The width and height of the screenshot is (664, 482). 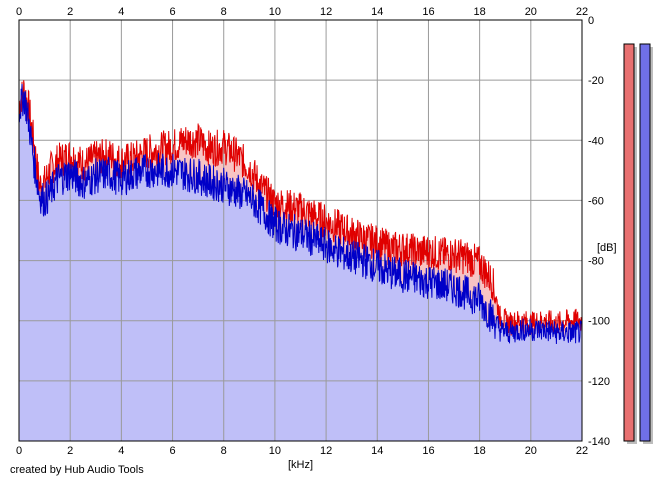 I want to click on x-tick-label-top: 8, so click(x=224, y=12).